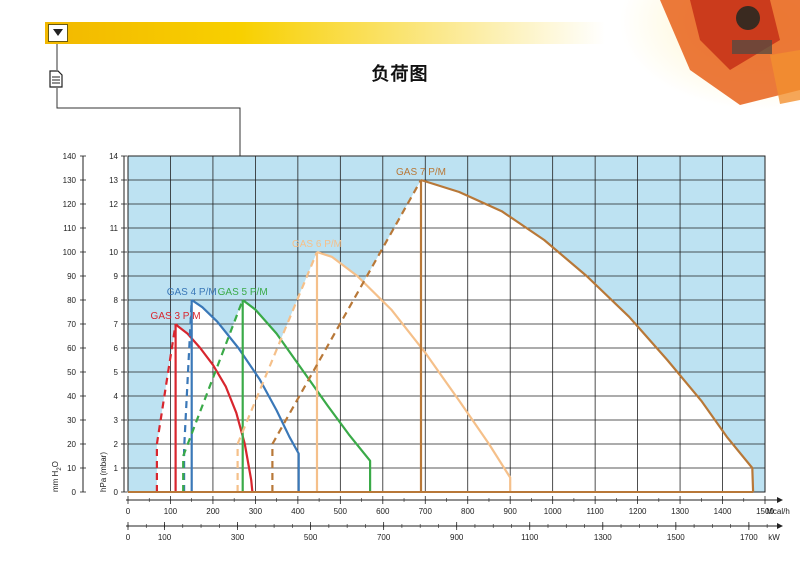  I want to click on kw-axis-tick-label: 500, so click(311, 537).